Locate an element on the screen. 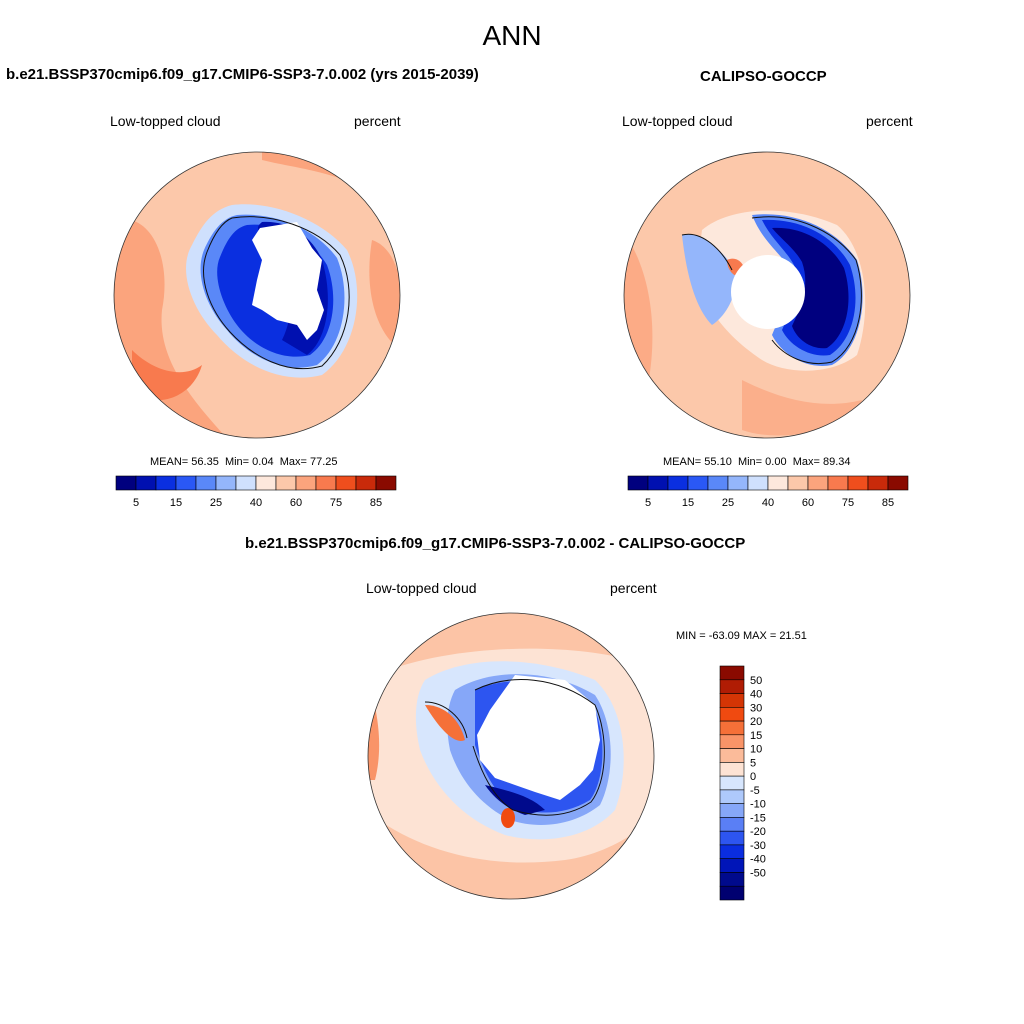 Image resolution: width=1024 pixels, height=1024 pixels. polar-map-model is located at coordinates (257, 295).